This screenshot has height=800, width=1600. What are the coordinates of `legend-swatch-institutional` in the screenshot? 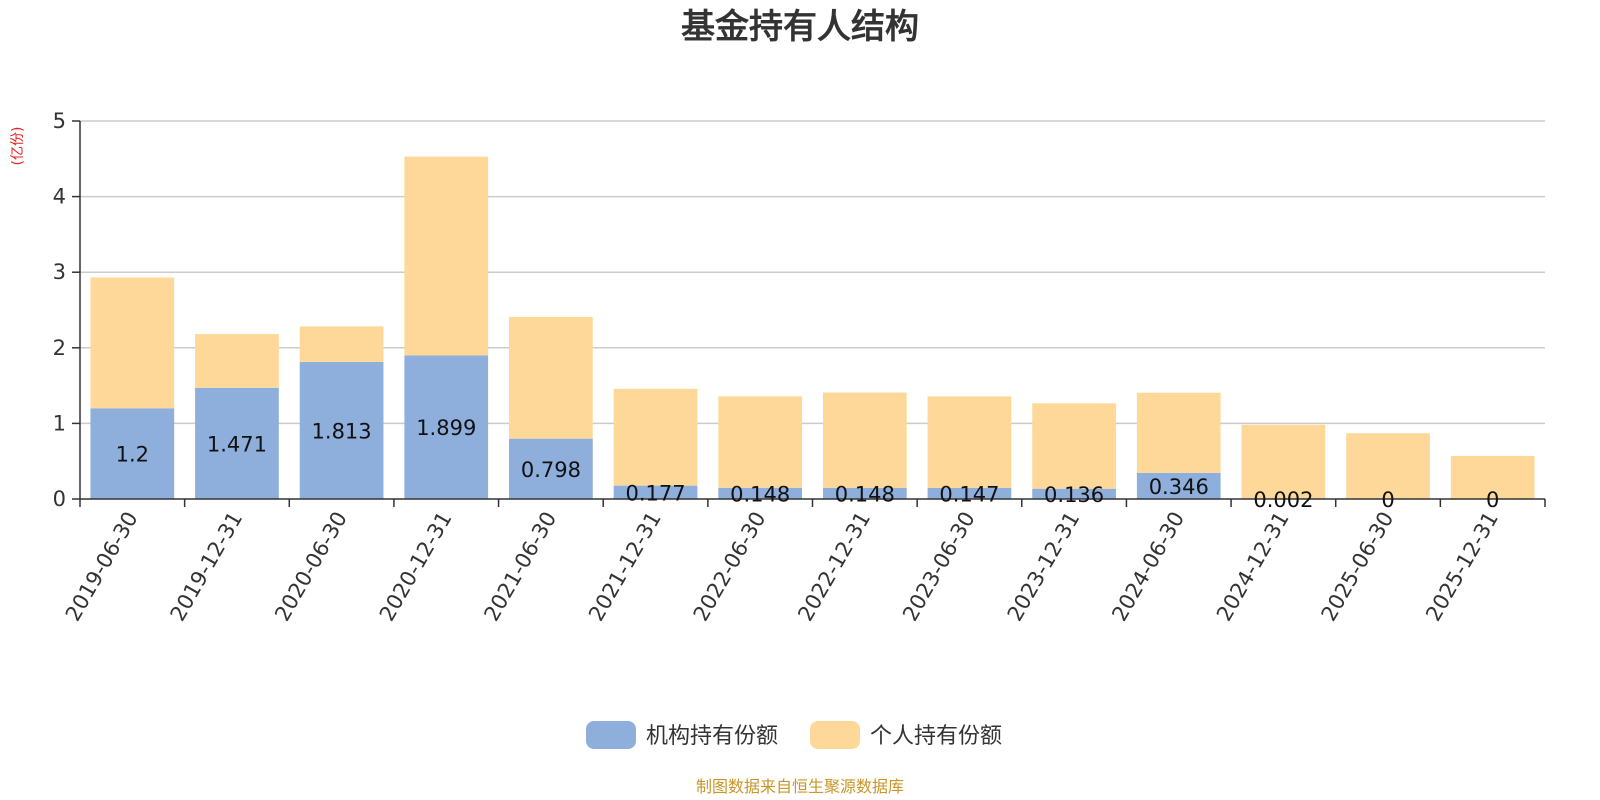 It's located at (611, 735).